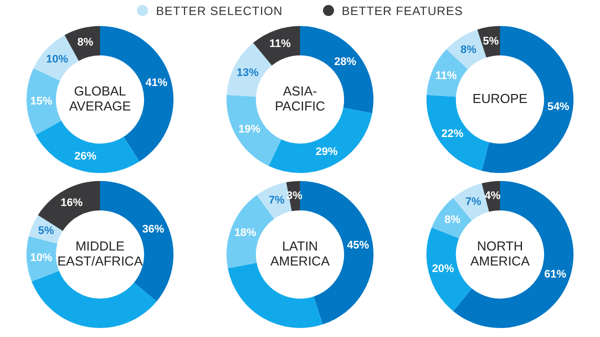  Describe the element at coordinates (100, 253) in the screenshot. I see `text: MIDDLE EAST/AFRICA` at that location.